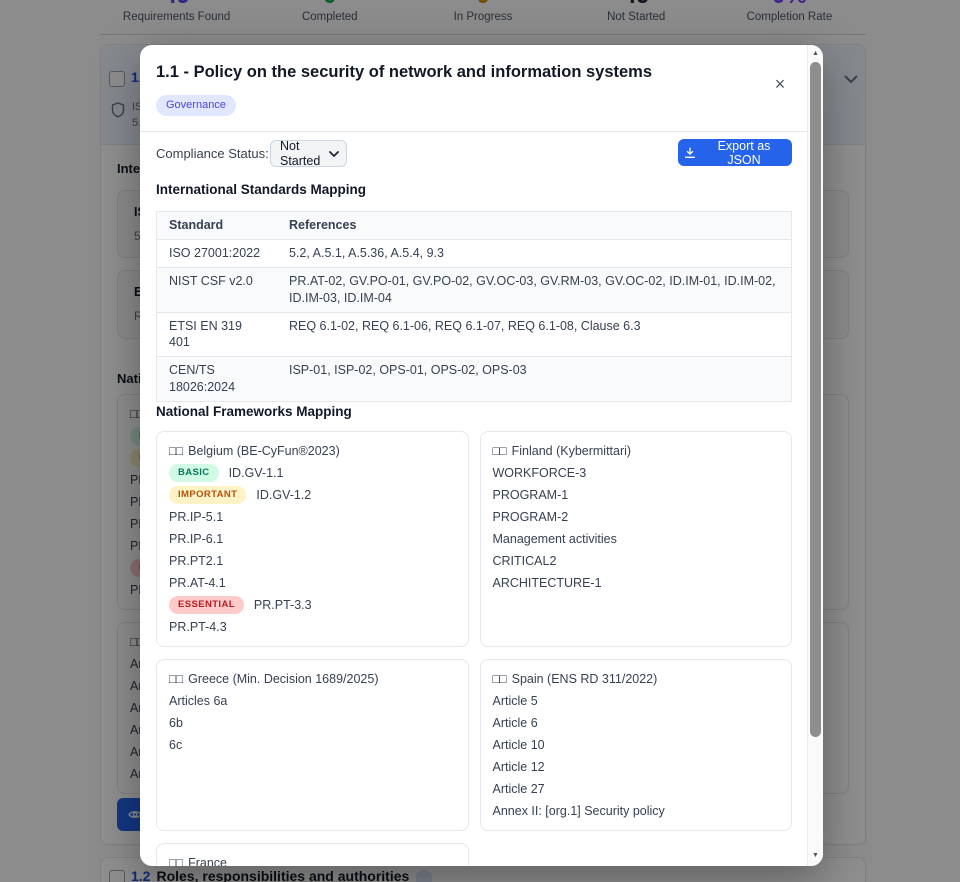  What do you see at coordinates (208, 861) in the screenshot?
I see `country-name: France` at bounding box center [208, 861].